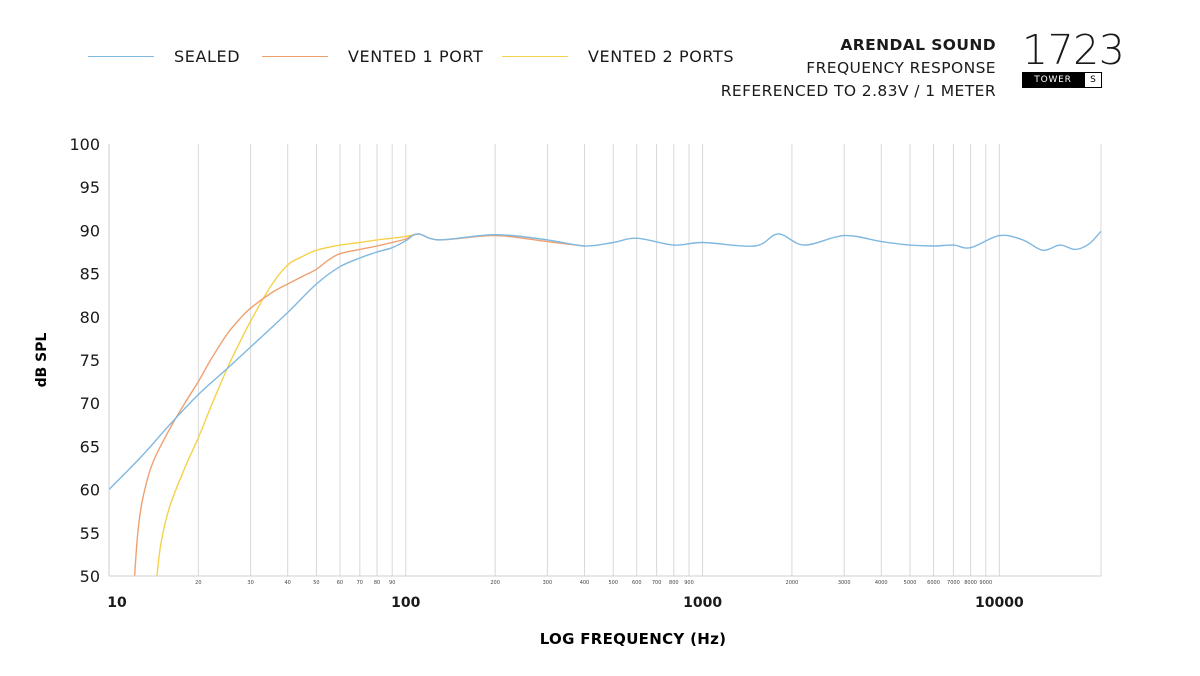  Describe the element at coordinates (901, 68) in the screenshot. I see `chart-subtitle: FREQUENCY RESPONSE` at that location.